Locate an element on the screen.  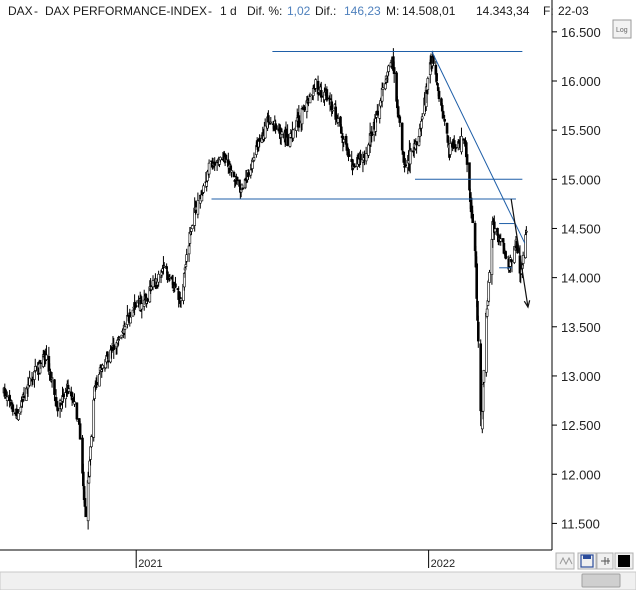
color-swatch-icon is located at coordinates (624, 561).